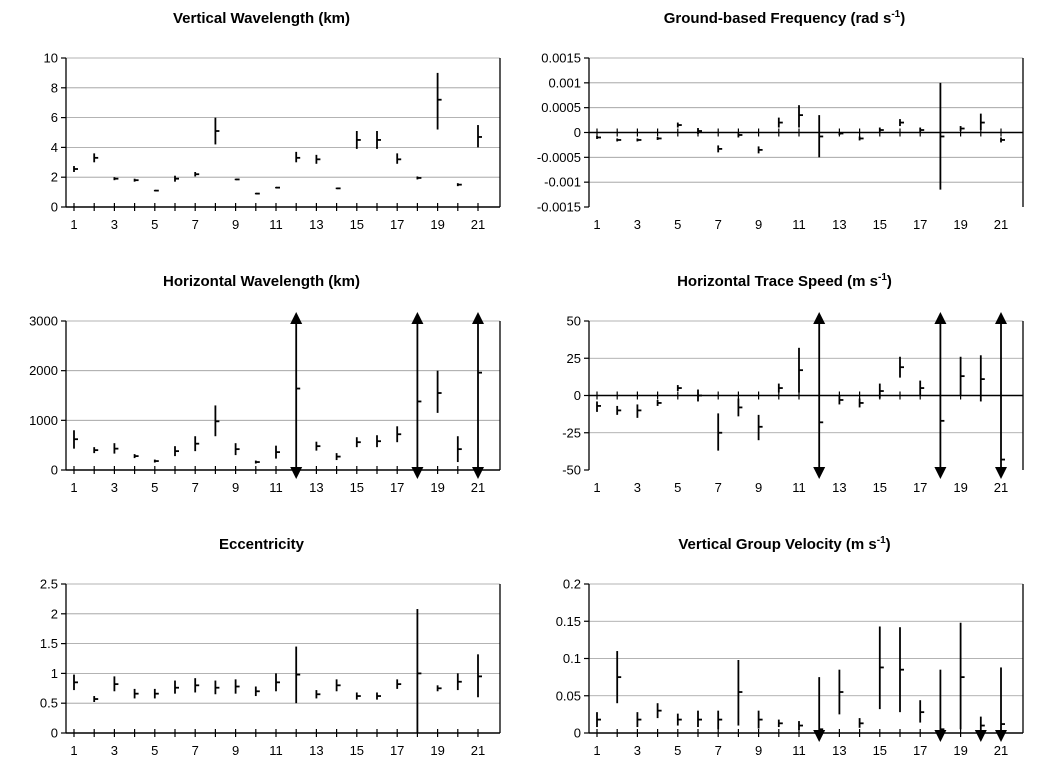 The image size is (1046, 784). What do you see at coordinates (559, 207) in the screenshot?
I see `y-tick-label: -0.0015` at bounding box center [559, 207].